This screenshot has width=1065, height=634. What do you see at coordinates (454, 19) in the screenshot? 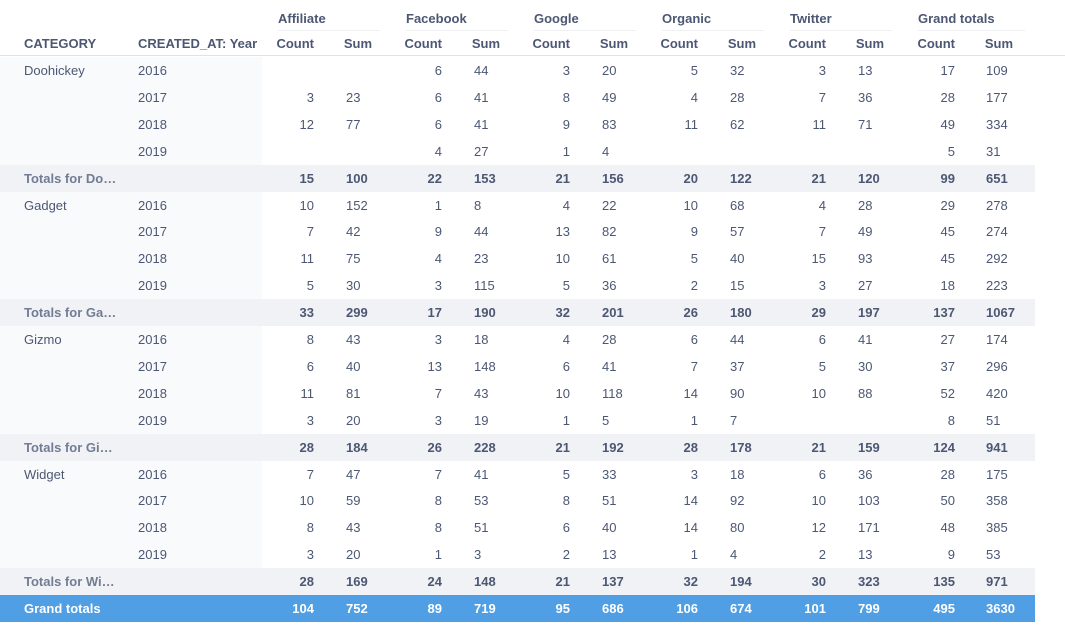
I see `column-header-facebook: Facebook` at bounding box center [454, 19].